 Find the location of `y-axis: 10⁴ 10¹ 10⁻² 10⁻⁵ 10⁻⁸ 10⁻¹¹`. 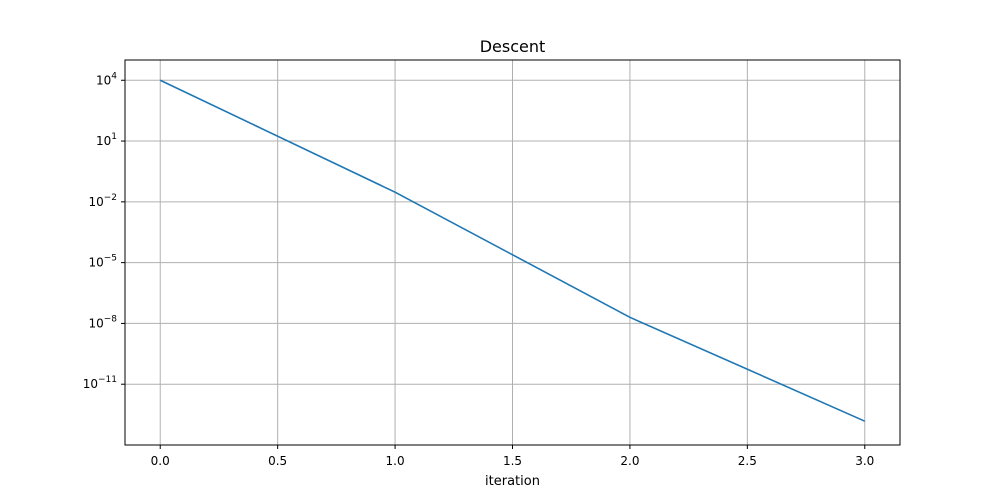

y-axis: 10⁴ 10¹ 10⁻² 10⁻⁵ 10⁻⁸ 10⁻¹¹ is located at coordinates (104, 231).